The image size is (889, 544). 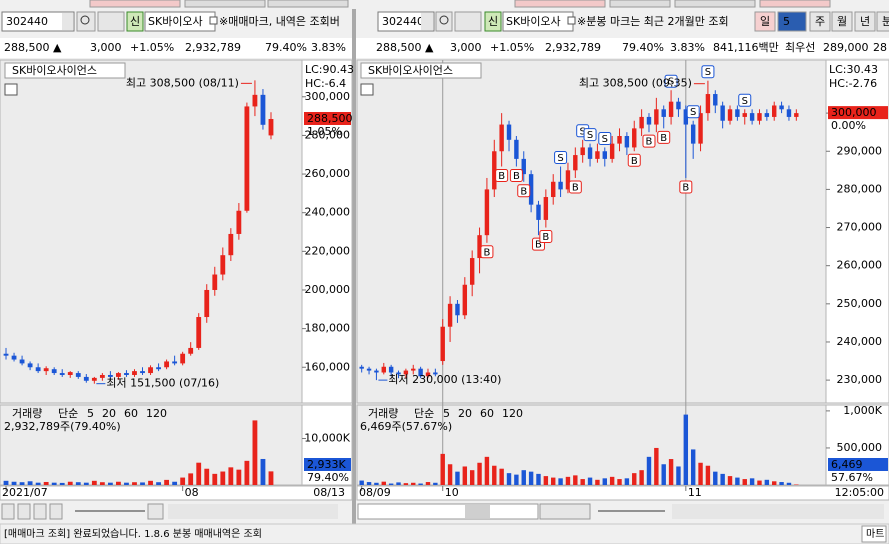 I want to click on stop-button, so click(x=40, y=511).